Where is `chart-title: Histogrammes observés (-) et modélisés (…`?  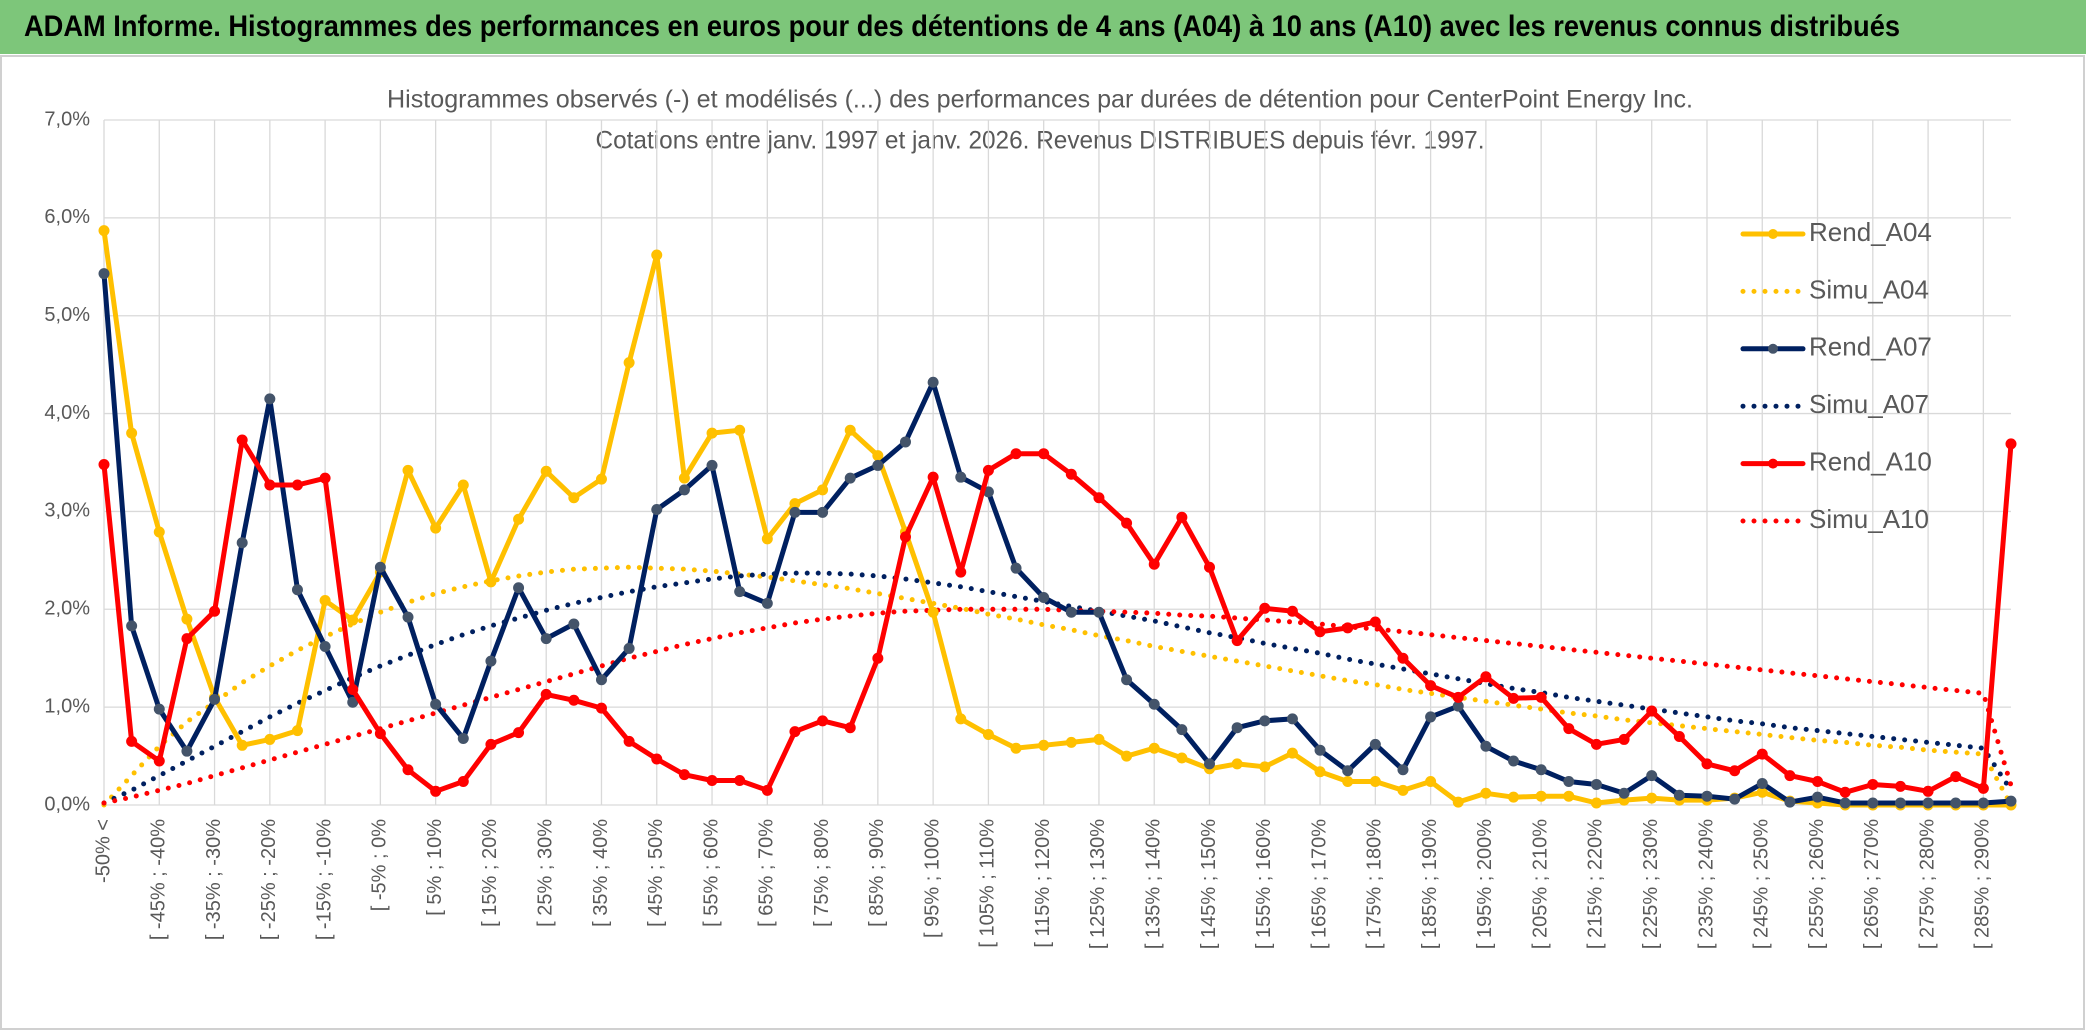 chart-title: Histogrammes observés (-) et modélisés (… is located at coordinates (1040, 100).